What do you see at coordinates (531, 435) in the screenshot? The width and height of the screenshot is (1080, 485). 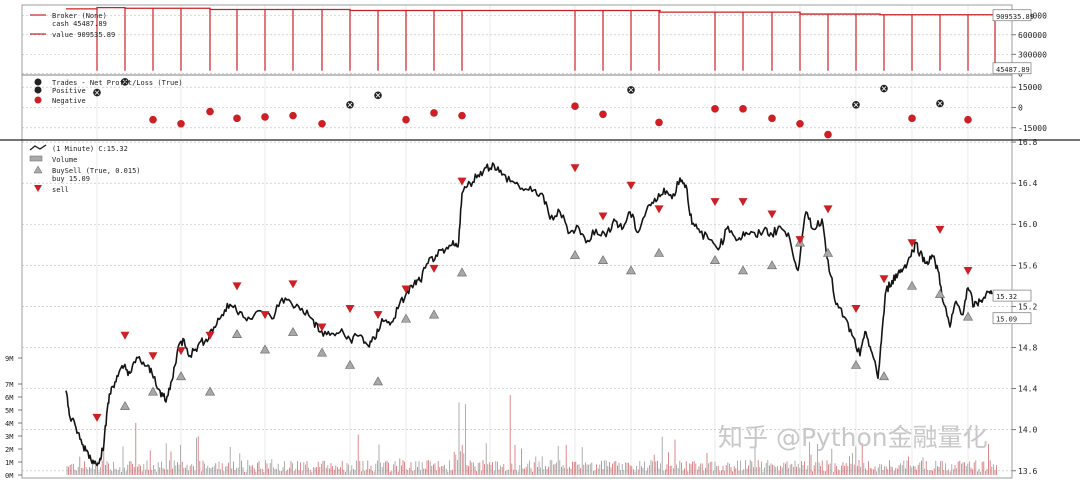 I see `volume-bars` at bounding box center [531, 435].